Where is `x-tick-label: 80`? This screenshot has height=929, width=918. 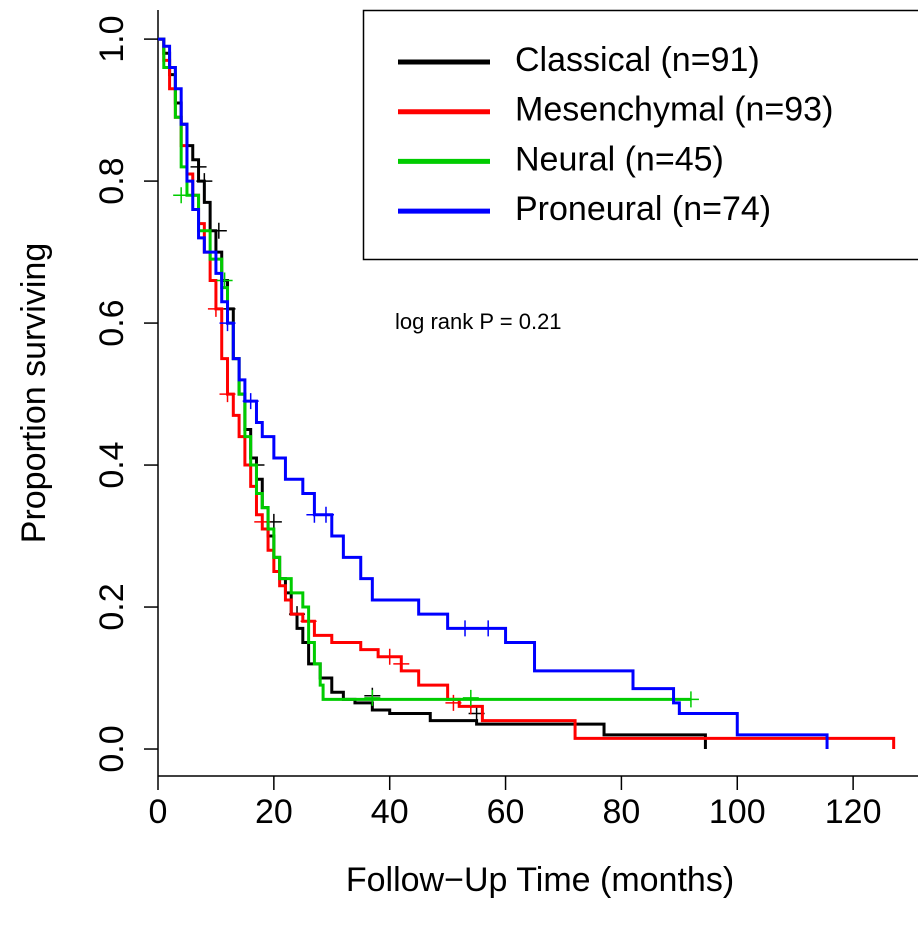 x-tick-label: 80 is located at coordinates (622, 812).